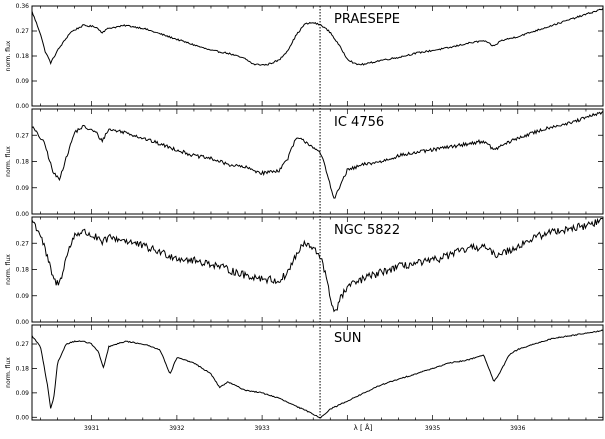 This screenshot has width=605, height=439. I want to click on spectrum-line, so click(317, 37).